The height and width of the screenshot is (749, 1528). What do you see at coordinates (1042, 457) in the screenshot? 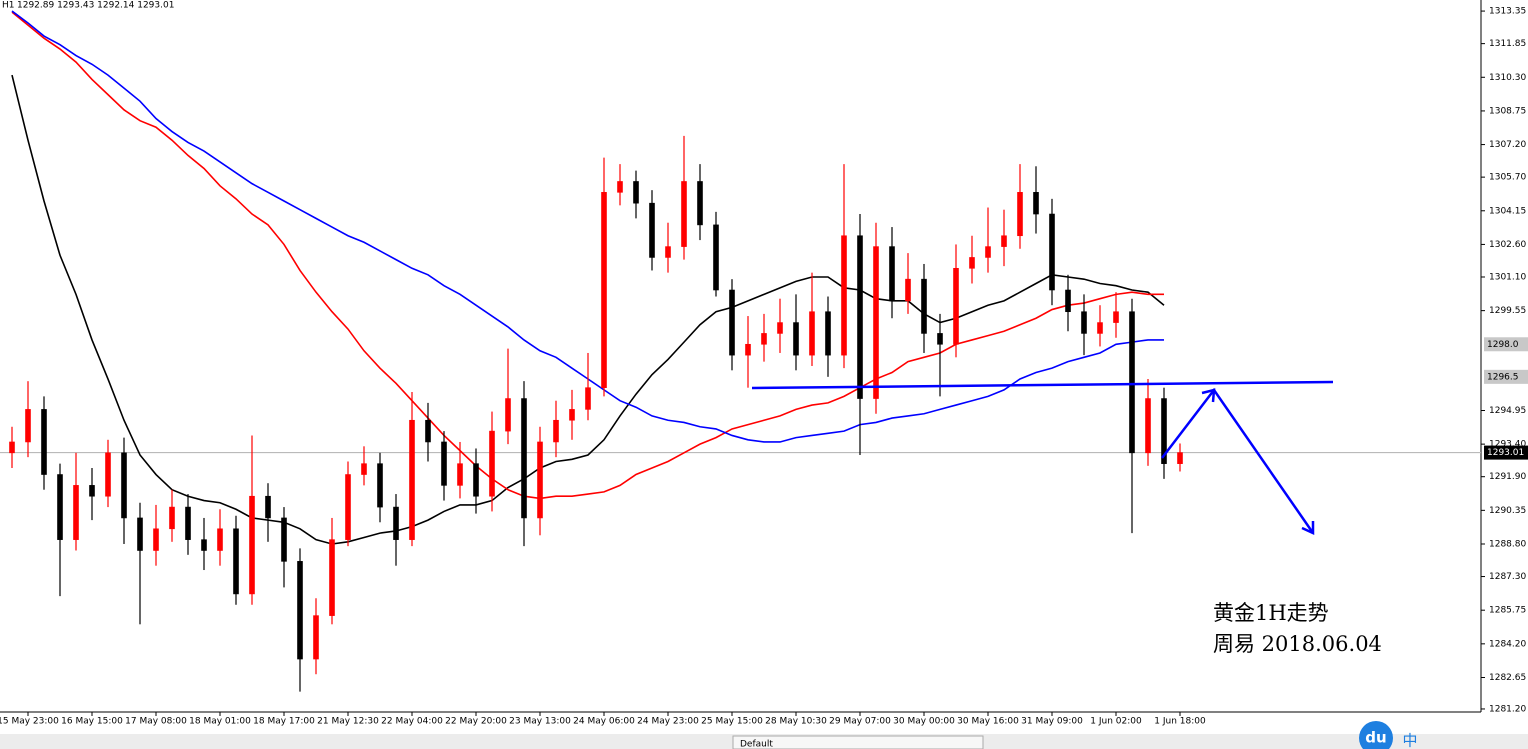
I see `trend-drawing` at bounding box center [1042, 457].